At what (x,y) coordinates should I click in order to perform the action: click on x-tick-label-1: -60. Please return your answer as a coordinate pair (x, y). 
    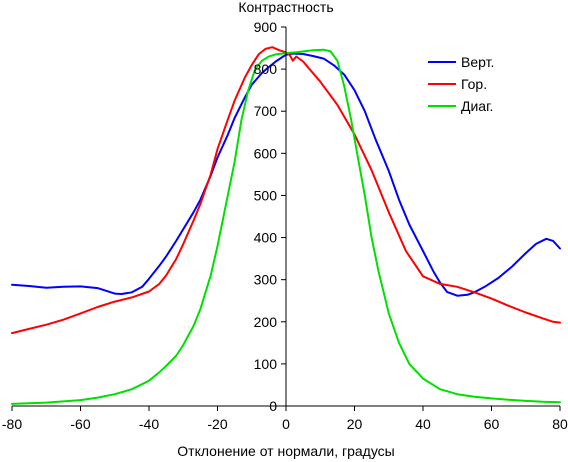
    Looking at the image, I should click on (80, 424).